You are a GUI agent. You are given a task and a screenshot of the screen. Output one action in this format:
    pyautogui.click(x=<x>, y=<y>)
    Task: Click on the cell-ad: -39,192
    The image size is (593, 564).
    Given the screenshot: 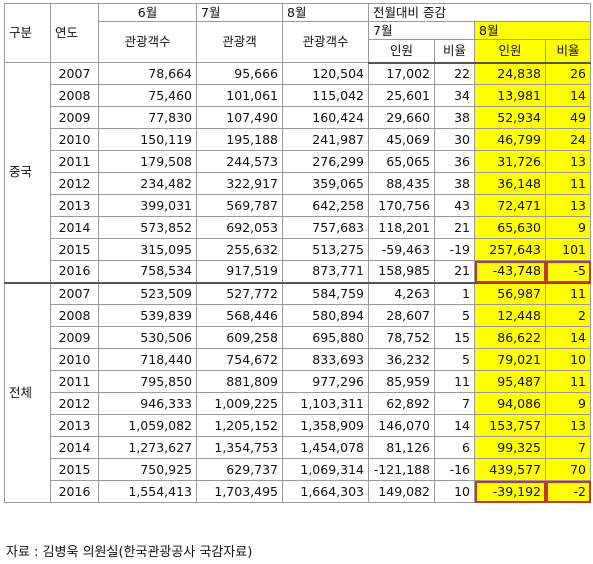 What is the action you would take?
    pyautogui.click(x=510, y=491)
    